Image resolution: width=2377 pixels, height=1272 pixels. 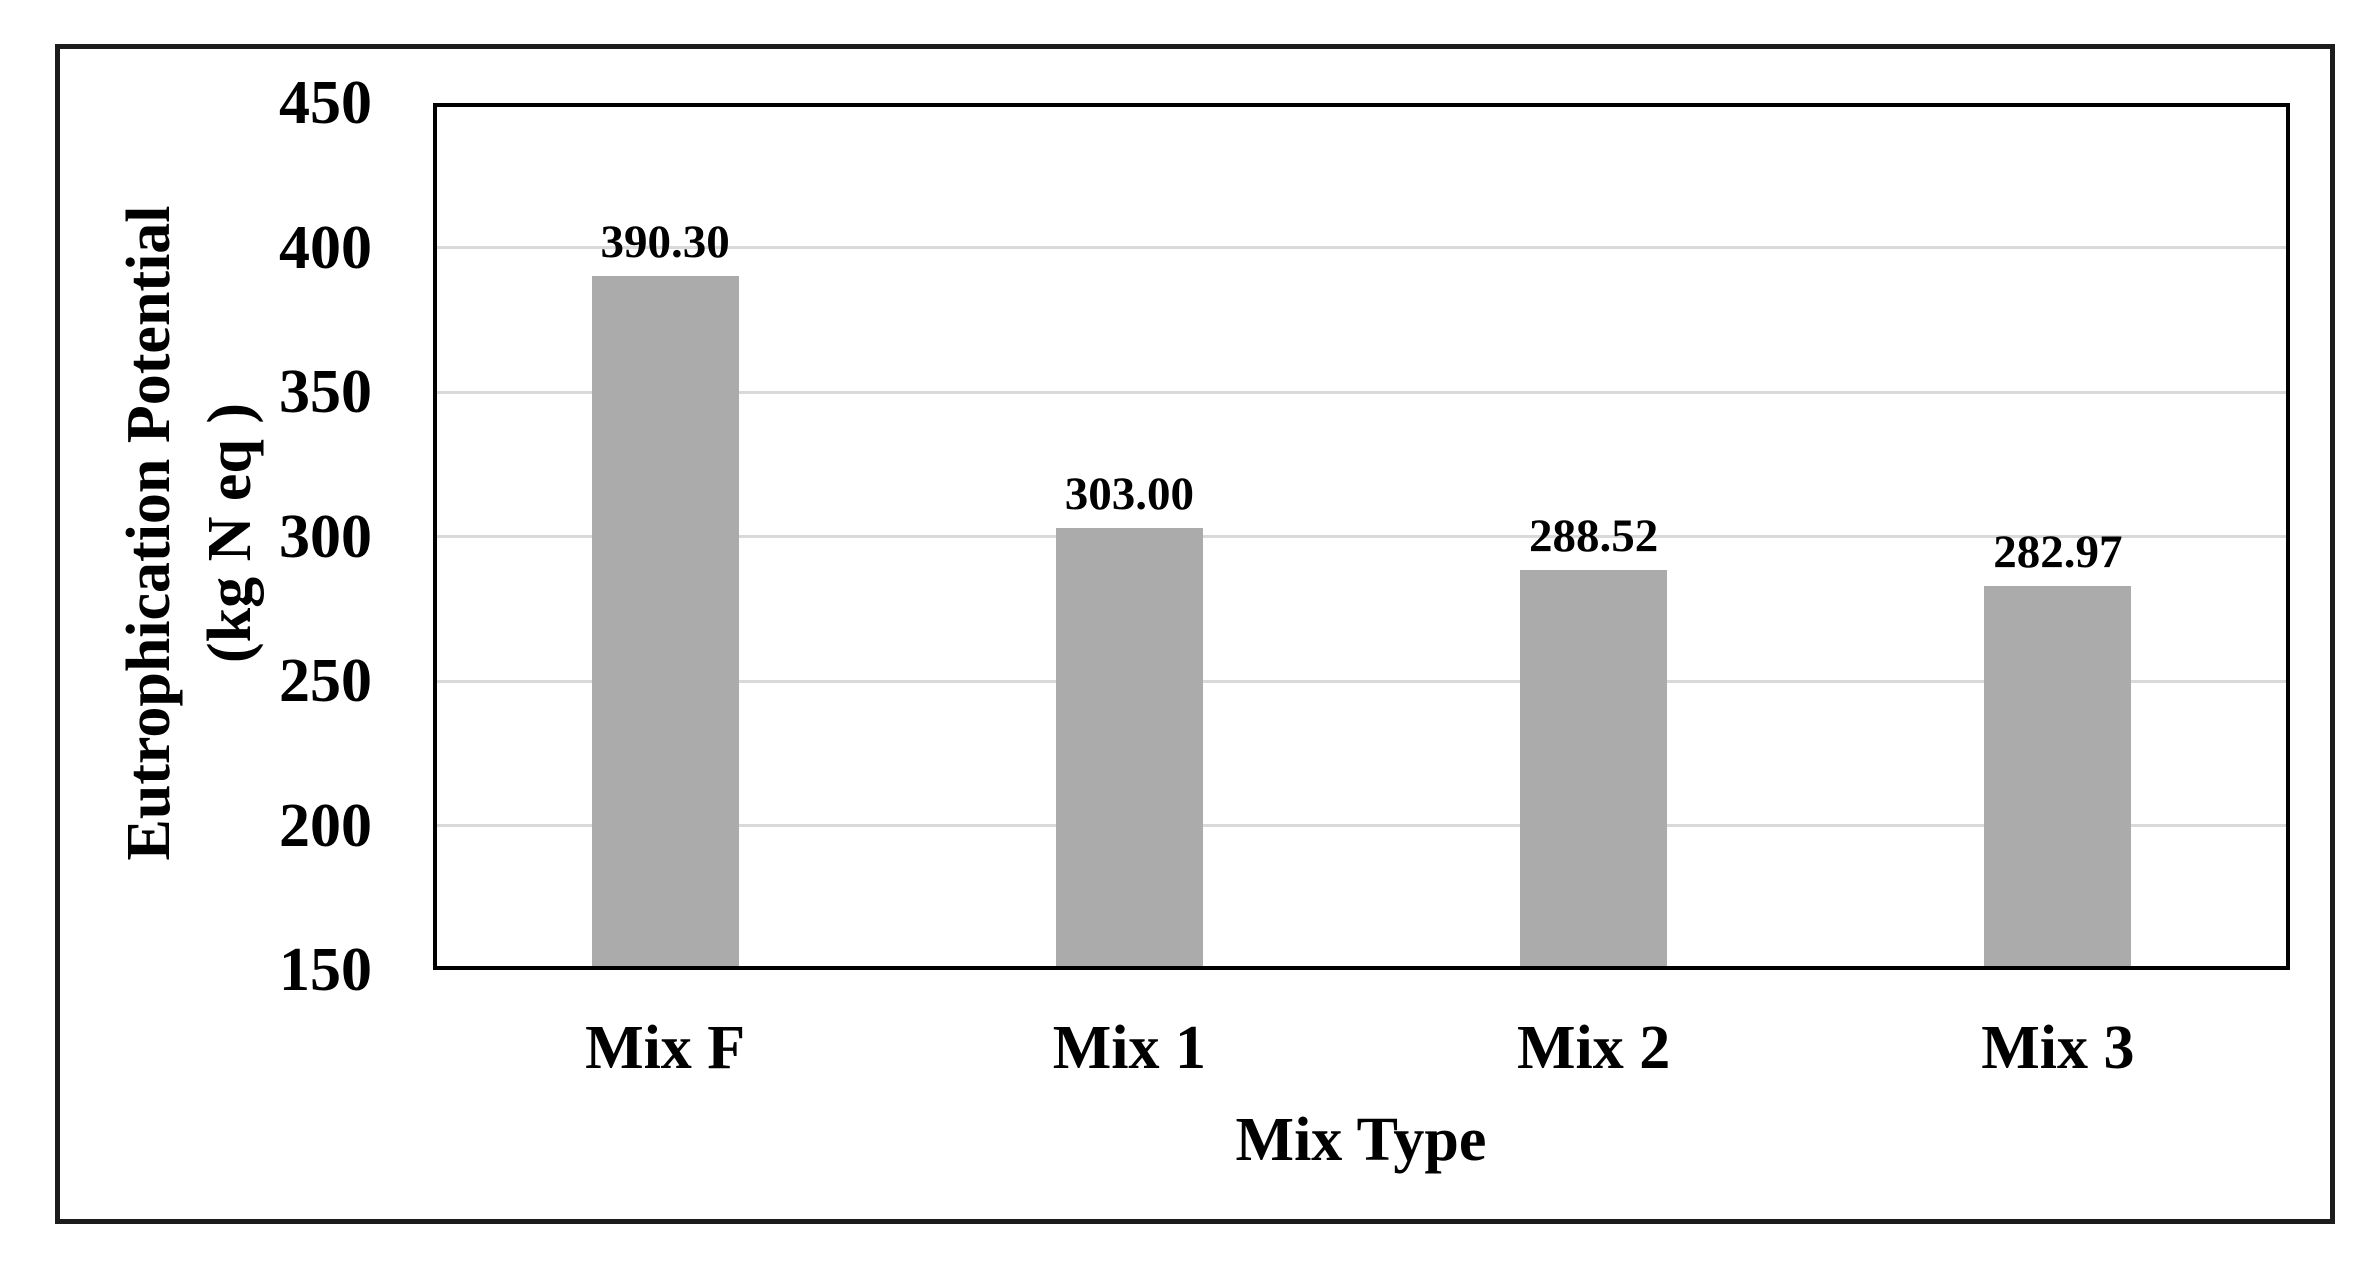 What do you see at coordinates (665, 241) in the screenshot?
I see `bar-value-label: 390.30` at bounding box center [665, 241].